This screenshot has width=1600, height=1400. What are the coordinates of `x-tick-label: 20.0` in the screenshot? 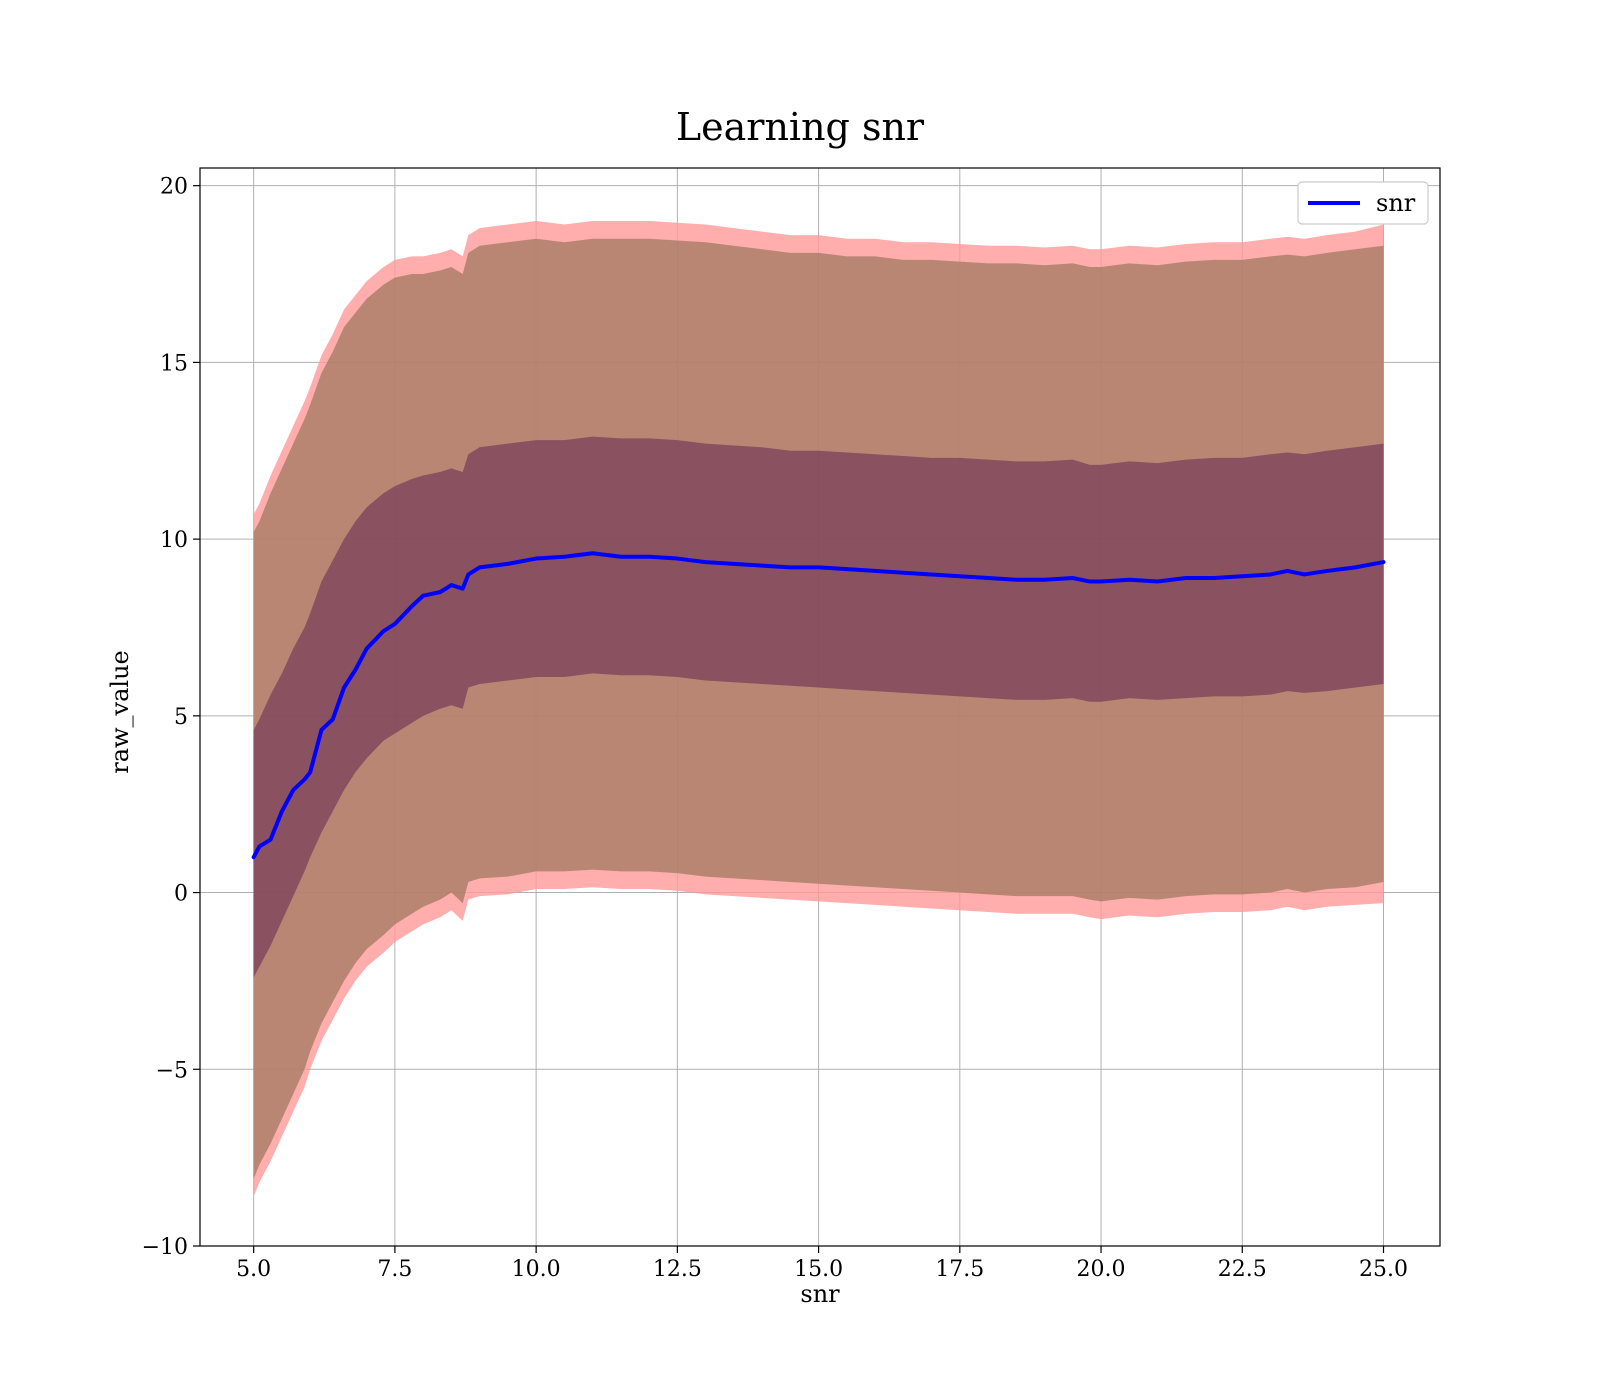 It's located at (1101, 1269).